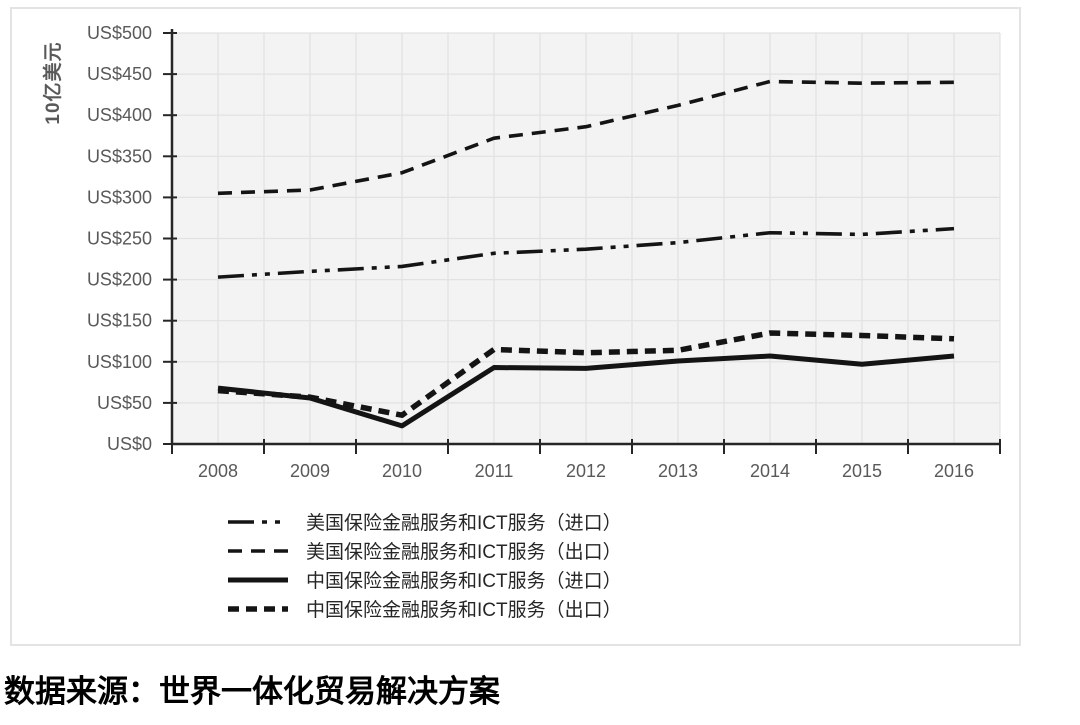 The width and height of the screenshot is (1080, 725). I want to click on x-tick-labels: 2008 2009 2010 2011 2012 2013 2014 2015 2016, so click(586, 471).